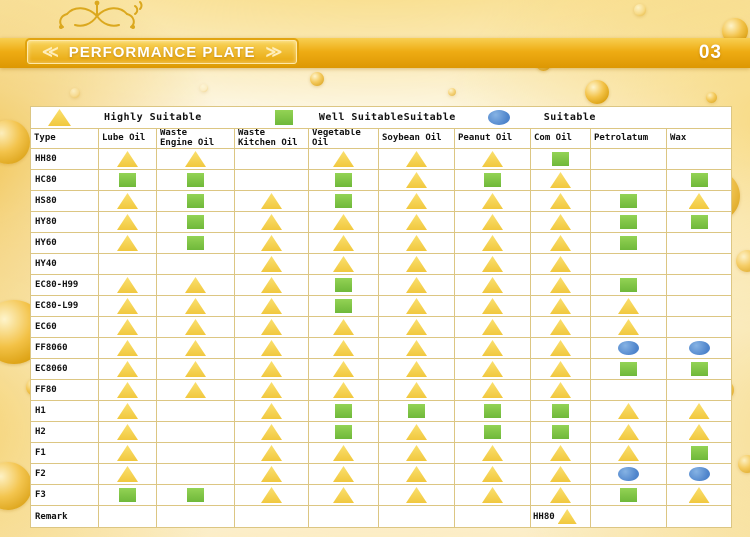 The width and height of the screenshot is (750, 537). I want to click on row-label: HY80, so click(65, 222).